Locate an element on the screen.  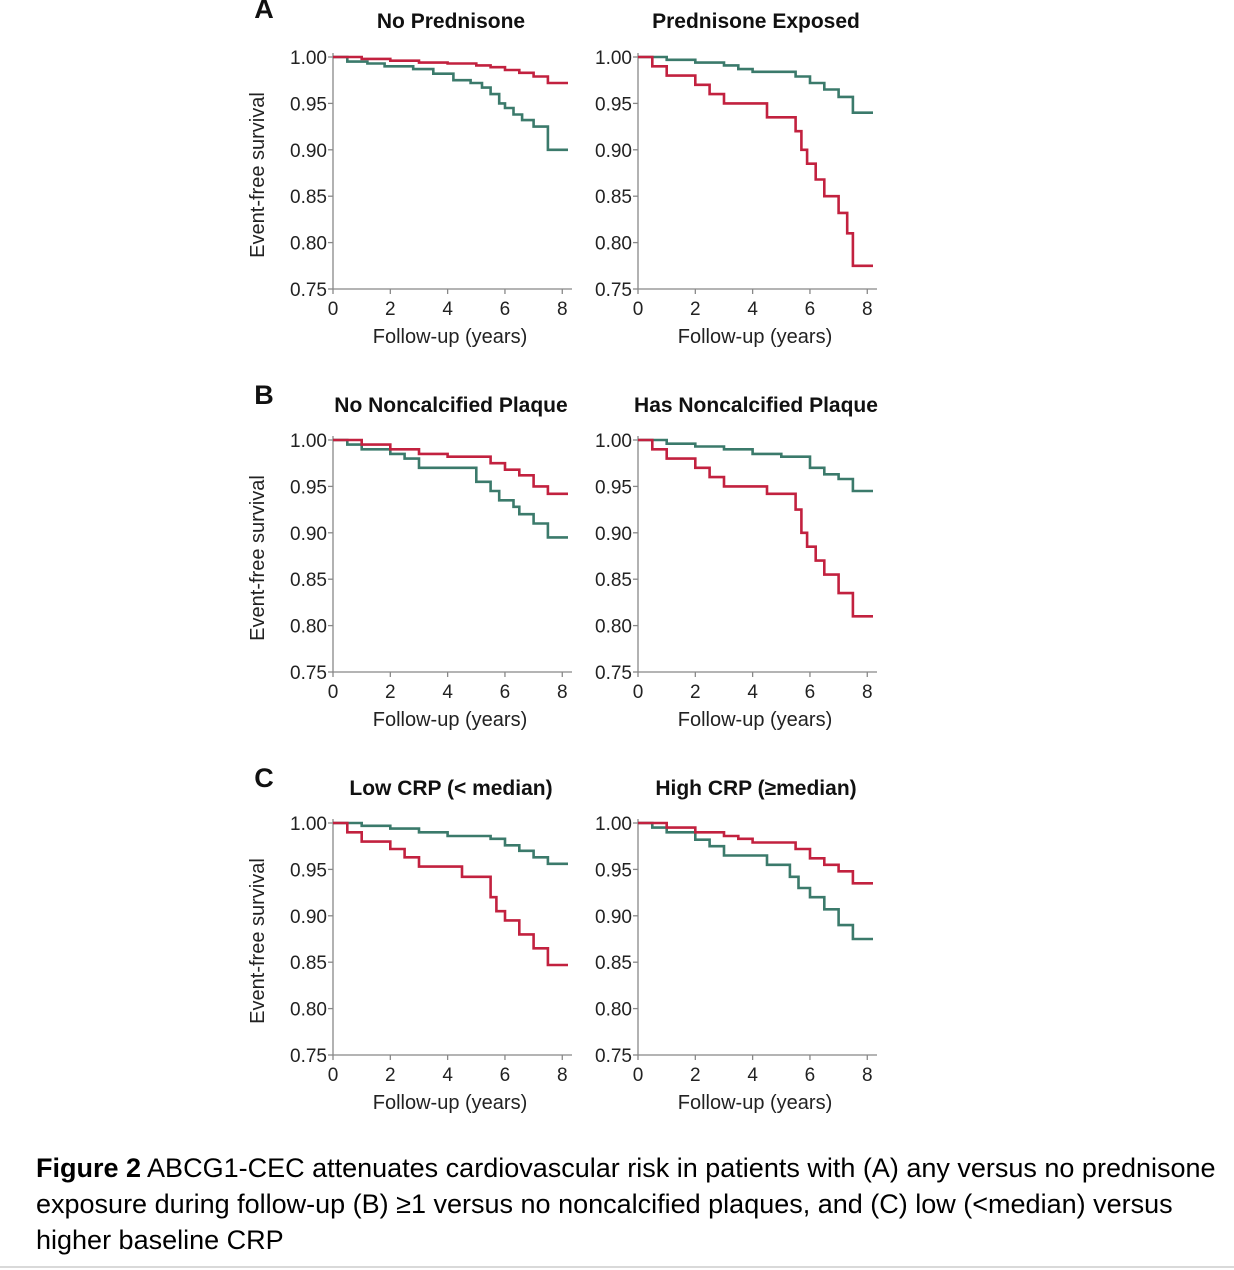
panel-6-y-tick-label: 0.85 is located at coordinates (613, 963).